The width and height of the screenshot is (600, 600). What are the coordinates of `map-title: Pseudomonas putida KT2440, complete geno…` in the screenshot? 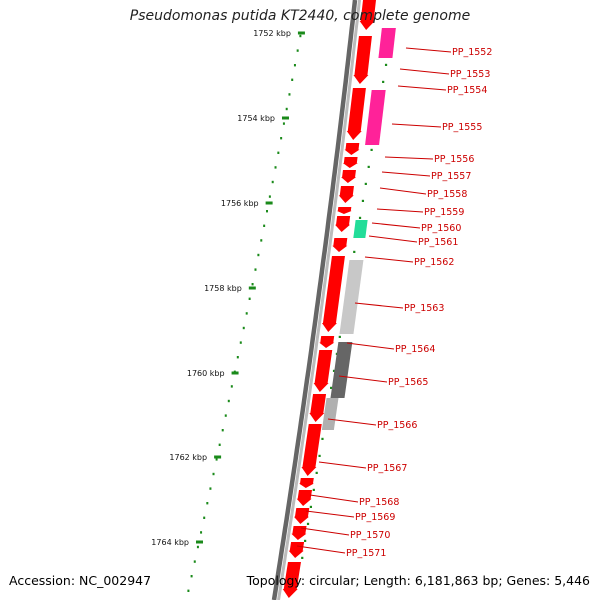 It's located at (300, 16).